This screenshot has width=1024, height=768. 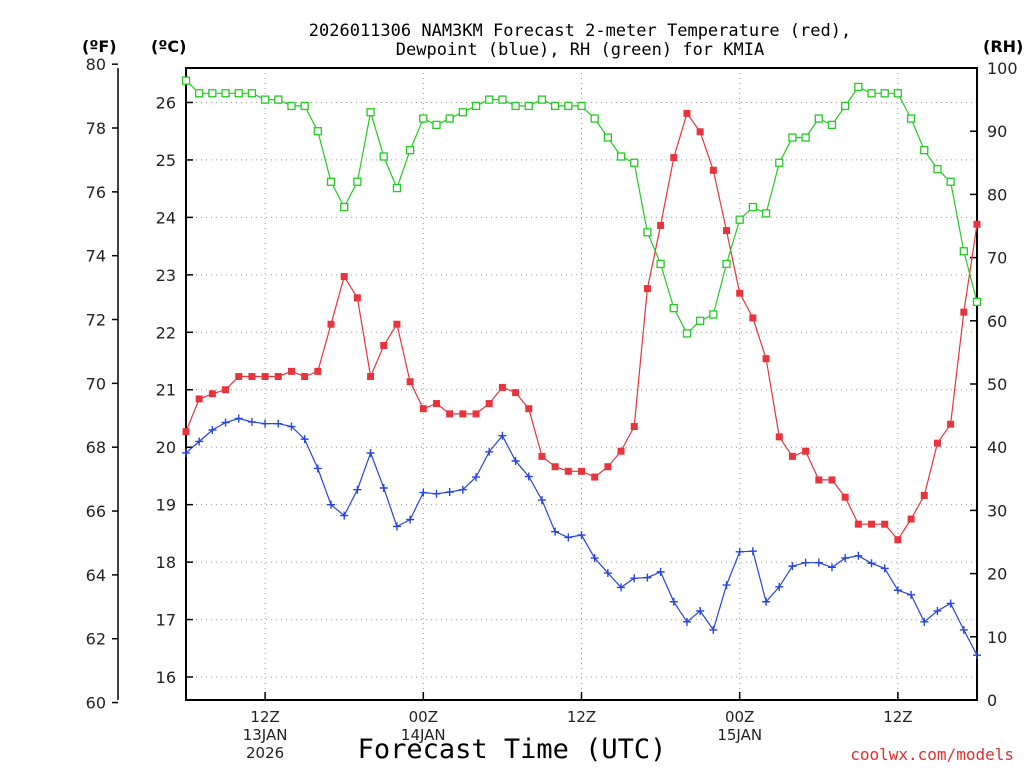 What do you see at coordinates (166, 160) in the screenshot?
I see `celsius-tick-label: 25` at bounding box center [166, 160].